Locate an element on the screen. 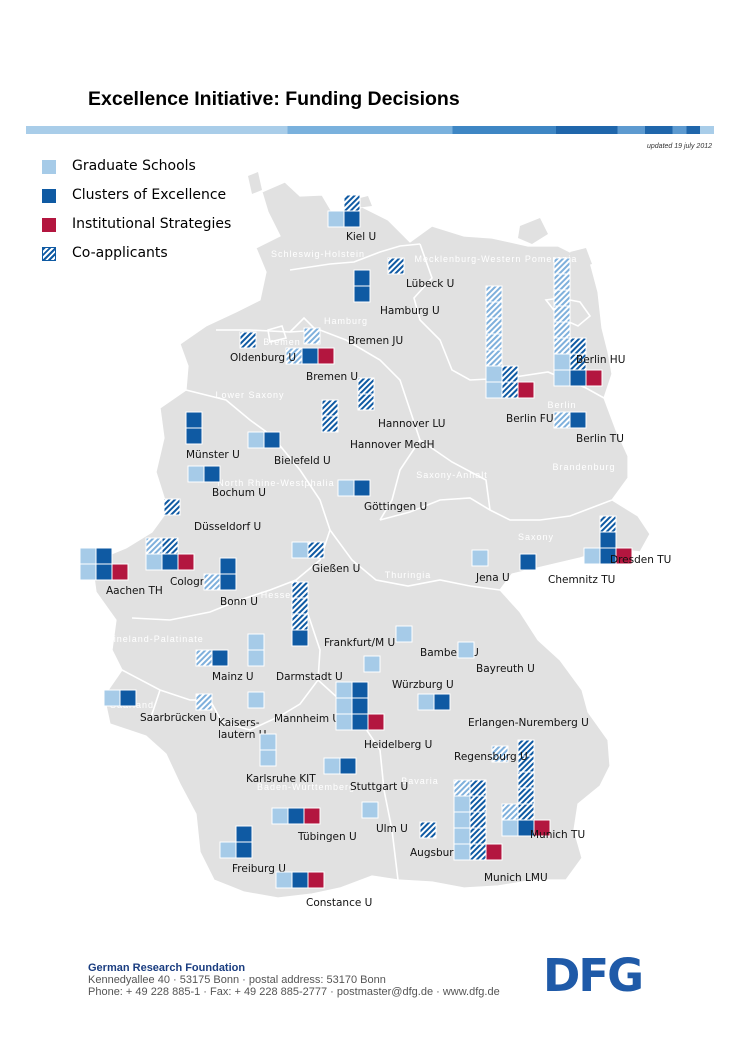 This screenshot has height=1044, width=739. region-label: Brandenburg is located at coordinates (583, 467).